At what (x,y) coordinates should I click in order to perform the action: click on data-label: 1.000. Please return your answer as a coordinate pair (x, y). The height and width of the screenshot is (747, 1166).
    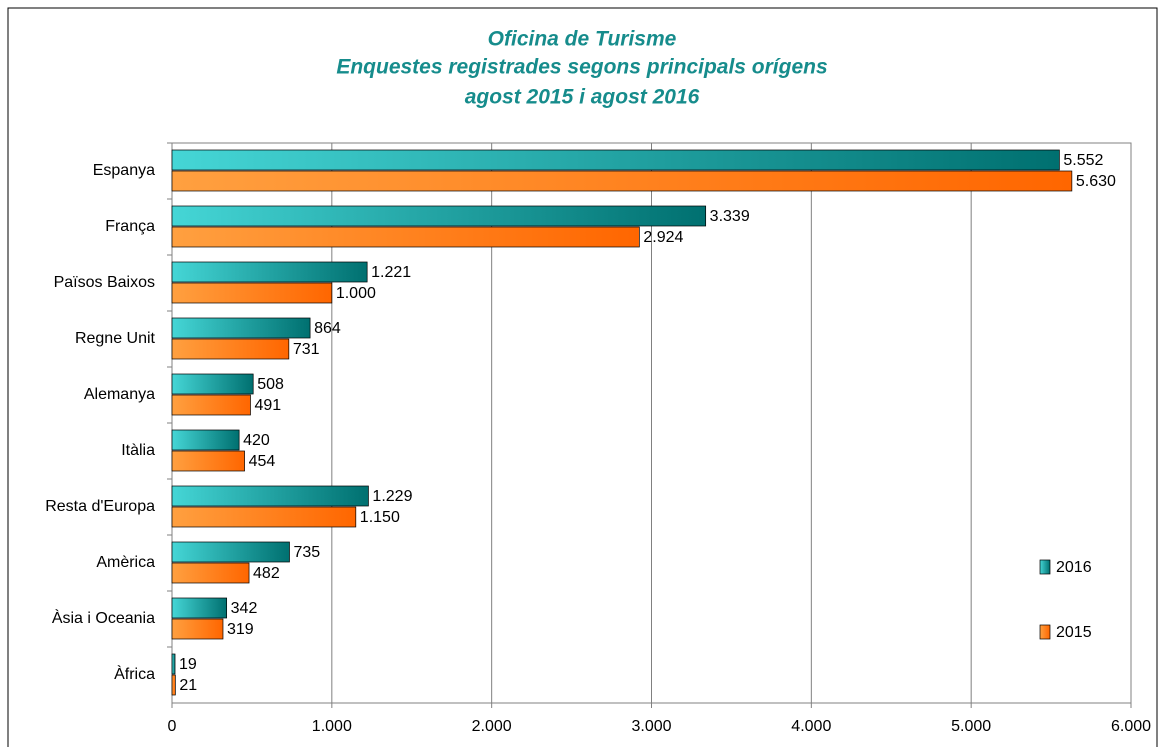
    Looking at the image, I should click on (356, 293).